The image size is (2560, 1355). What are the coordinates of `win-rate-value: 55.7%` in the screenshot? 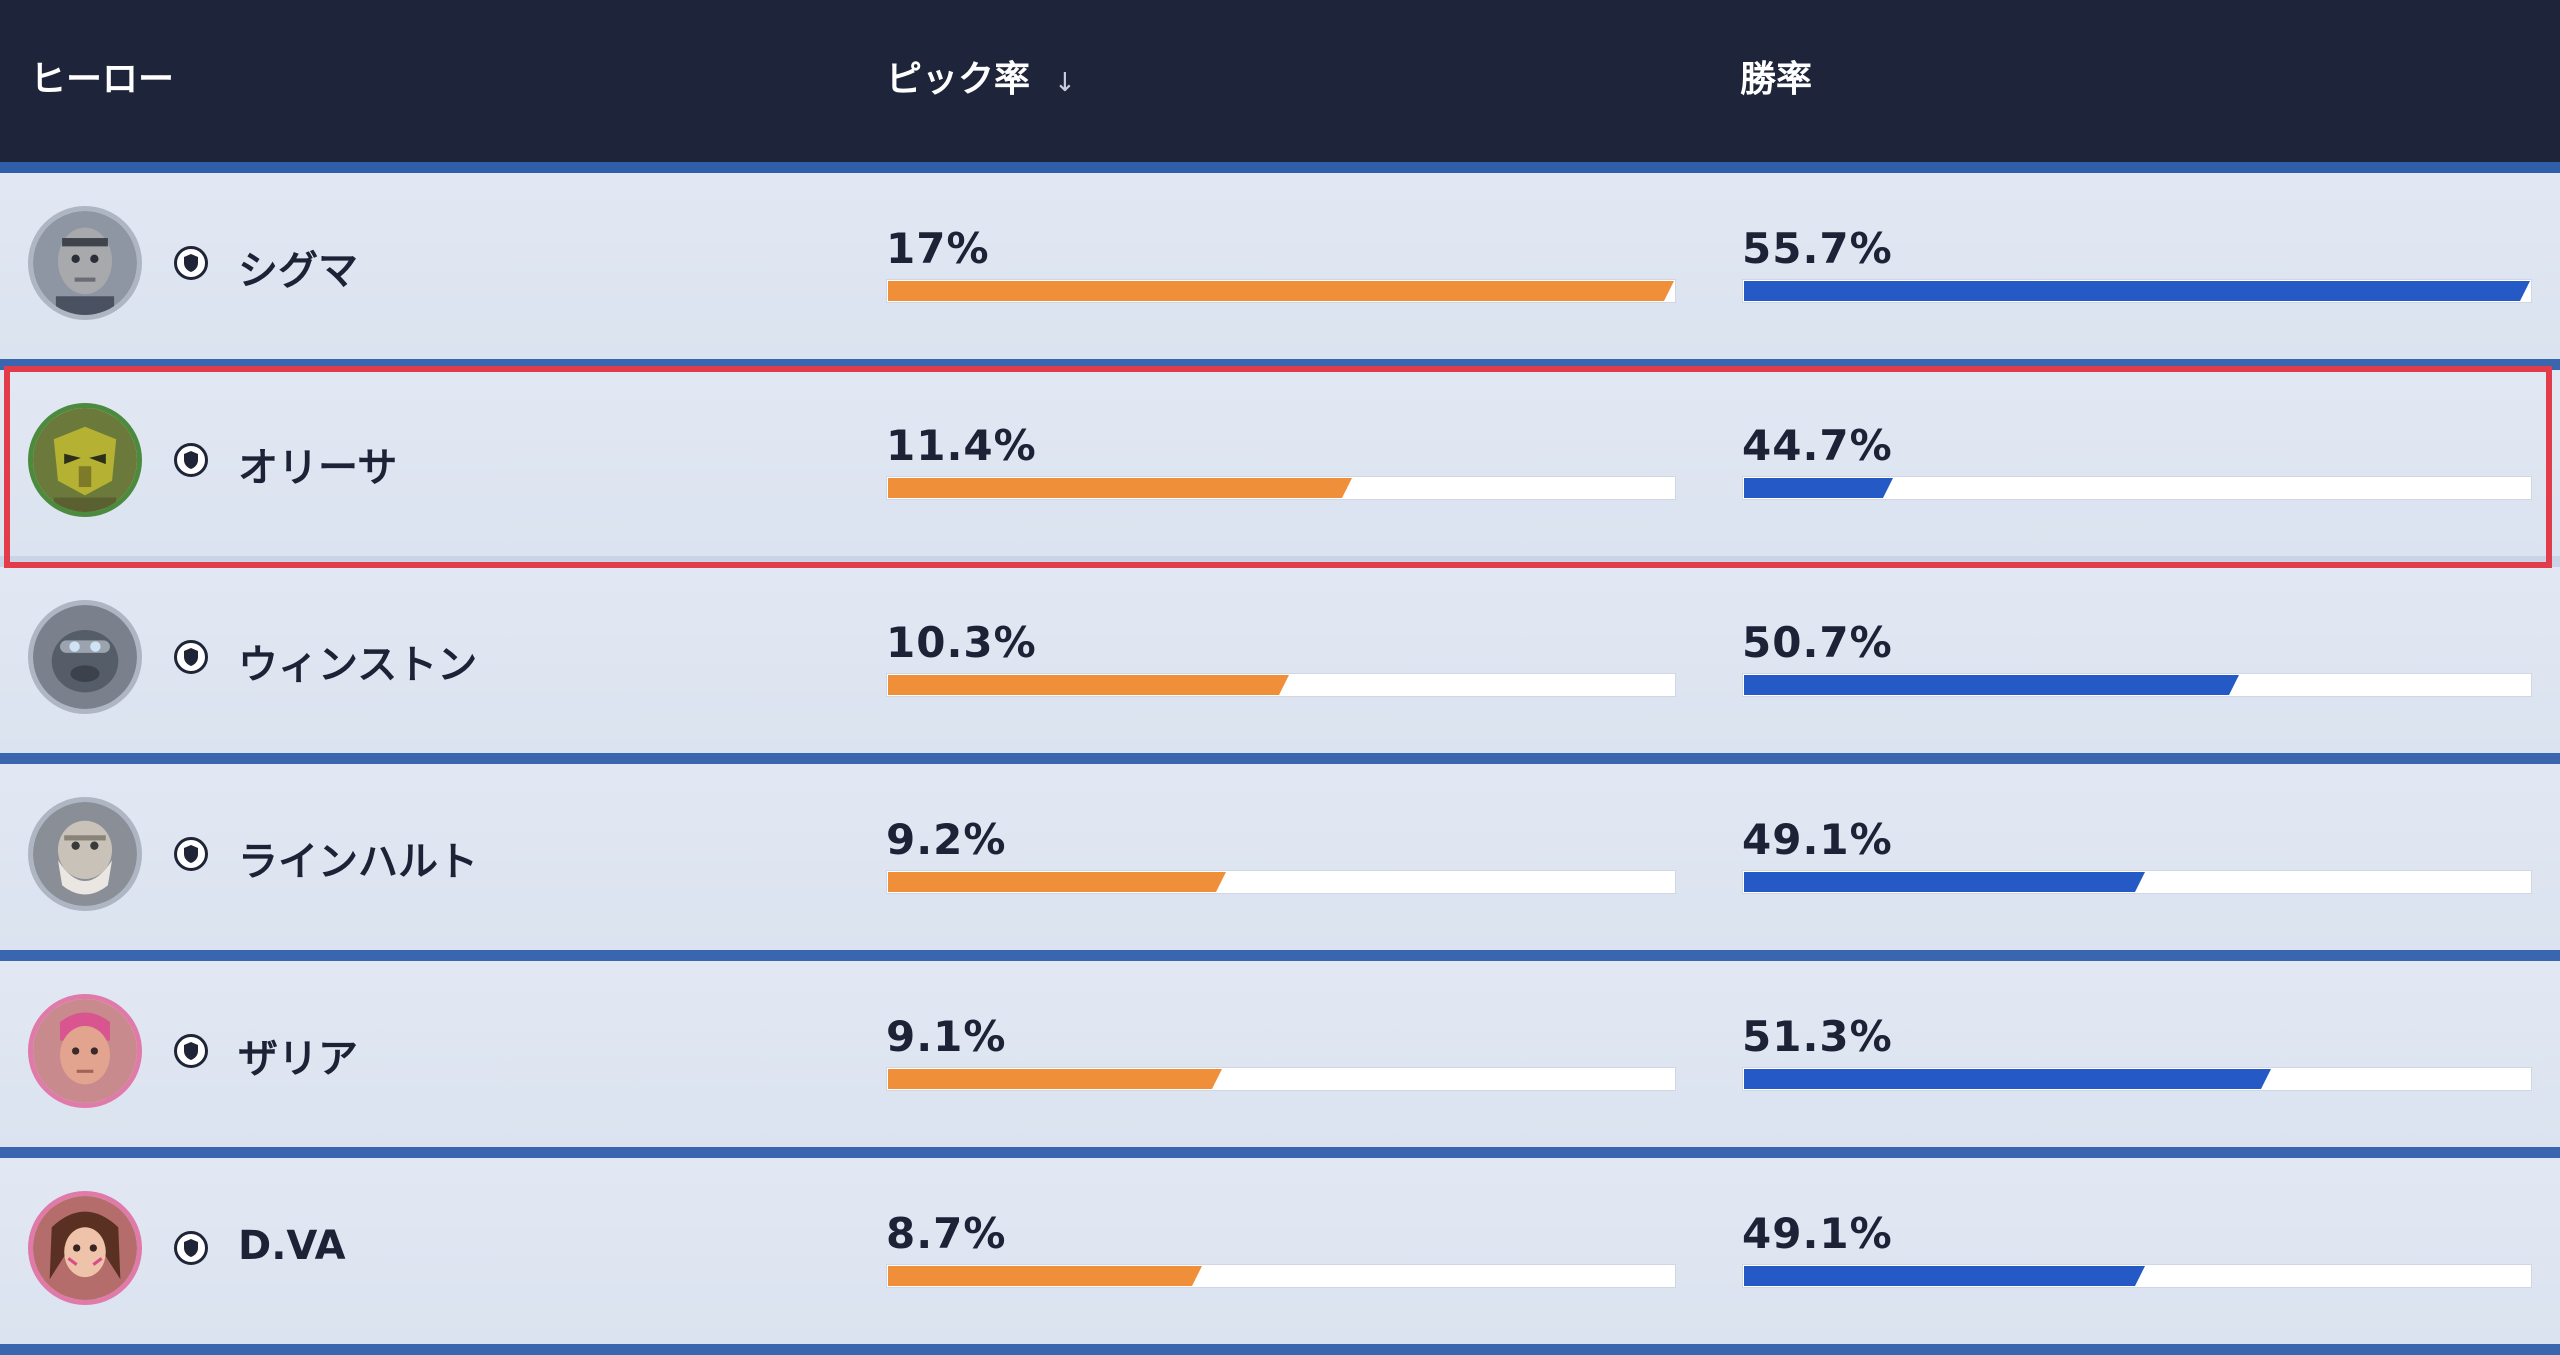 It's located at (1817, 248).